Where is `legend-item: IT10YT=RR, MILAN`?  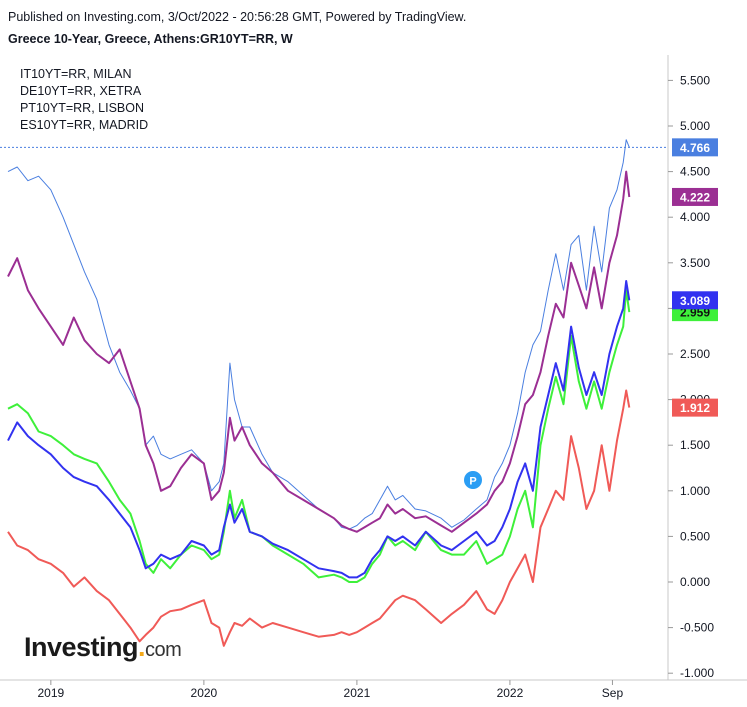 legend-item: IT10YT=RR, MILAN is located at coordinates (76, 74).